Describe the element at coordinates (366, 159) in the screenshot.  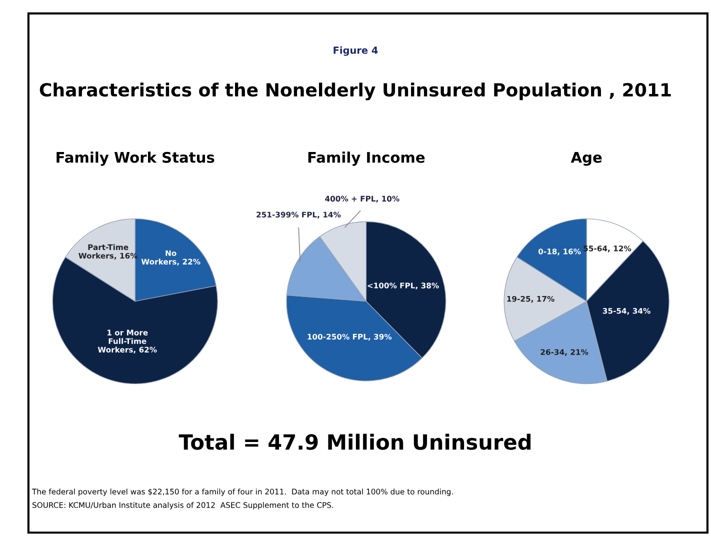
I see `chart-title: Family Income` at that location.